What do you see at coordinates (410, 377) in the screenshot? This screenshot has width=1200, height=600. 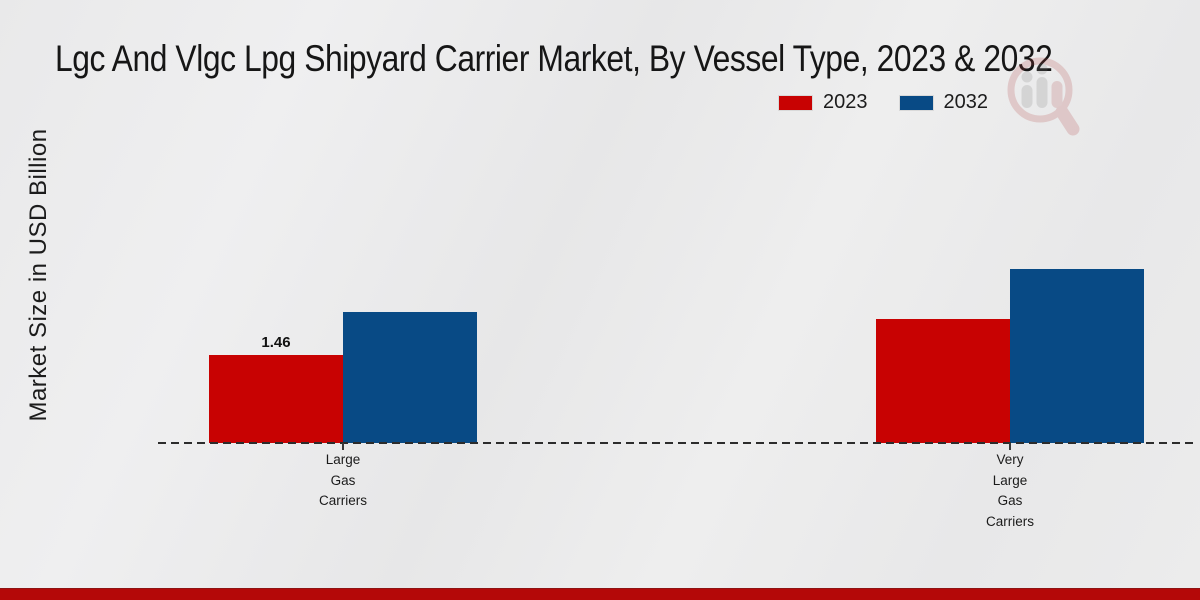 I see `bar-2032-large-gas-carriers` at bounding box center [410, 377].